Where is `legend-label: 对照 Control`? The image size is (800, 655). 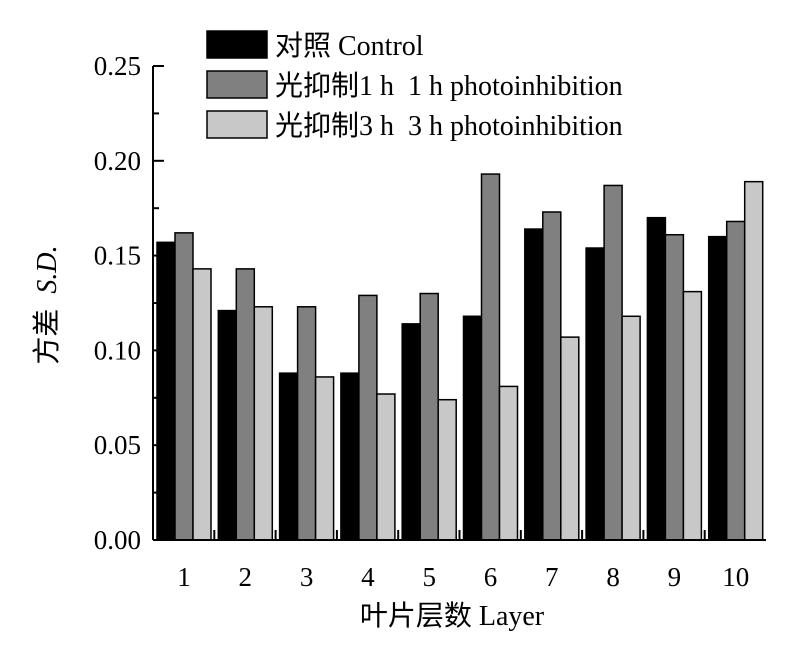 legend-label: 对照 Control is located at coordinates (349, 46).